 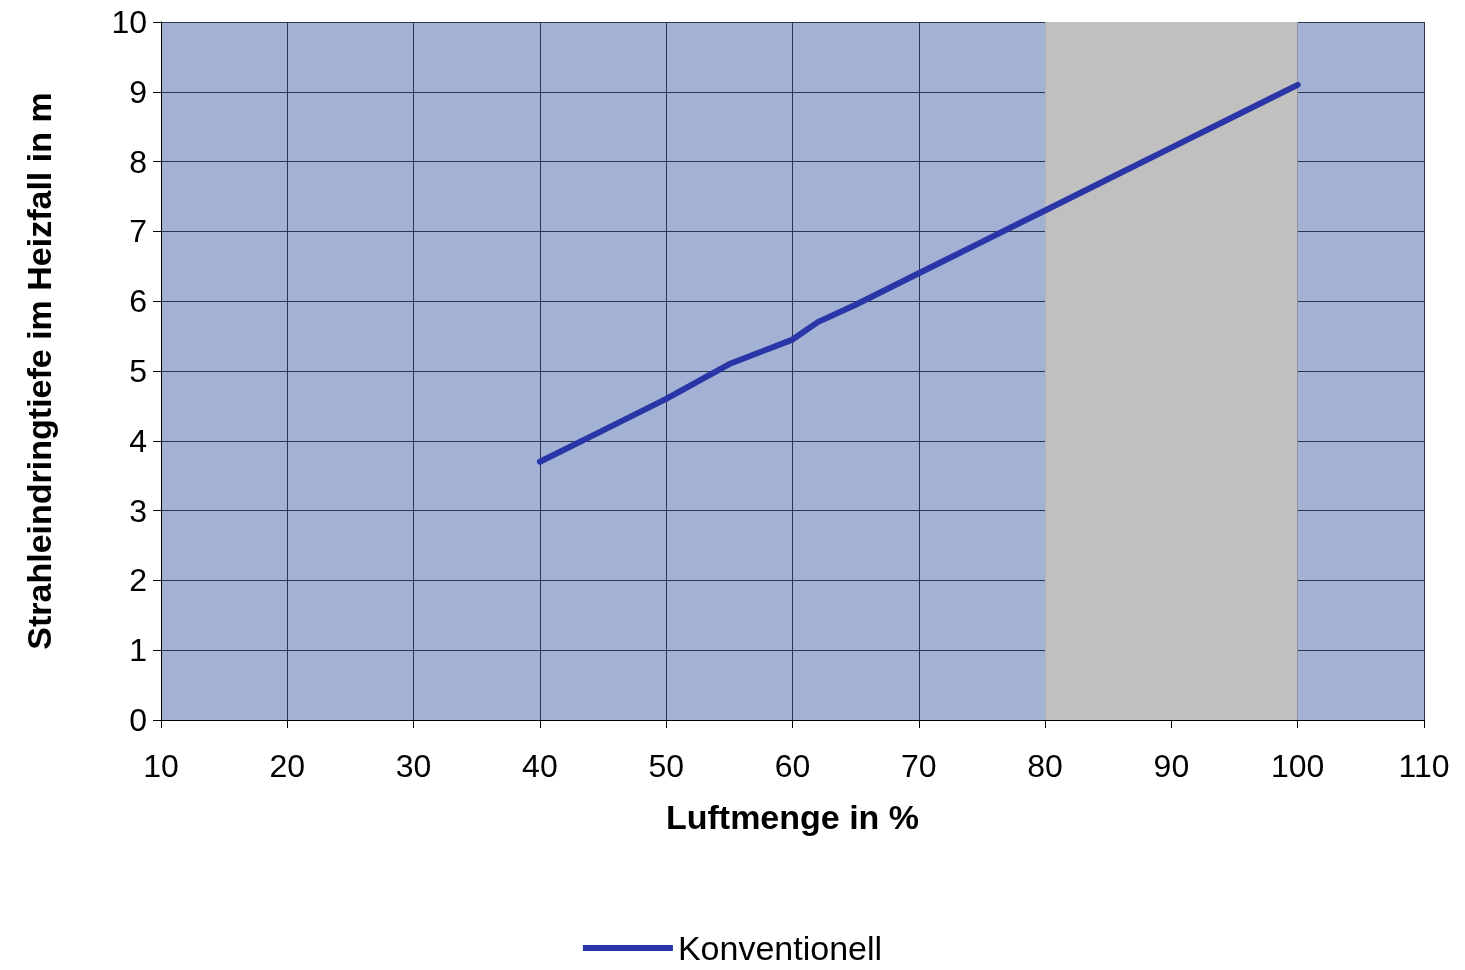 I want to click on y-tick-label: 0, so click(x=138, y=720).